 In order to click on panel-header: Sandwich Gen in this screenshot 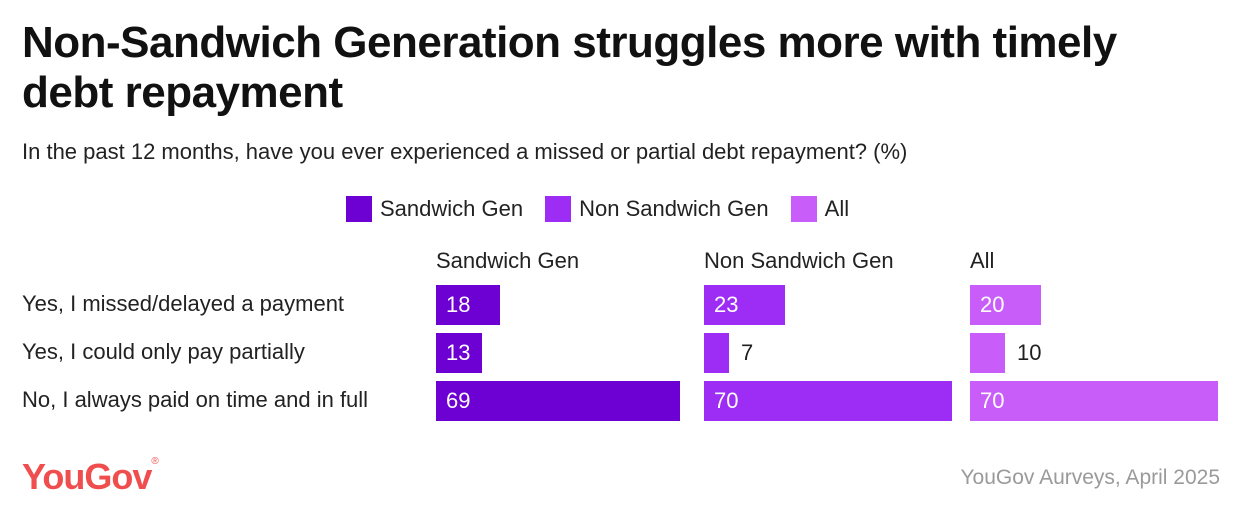, I will do `click(508, 260)`.